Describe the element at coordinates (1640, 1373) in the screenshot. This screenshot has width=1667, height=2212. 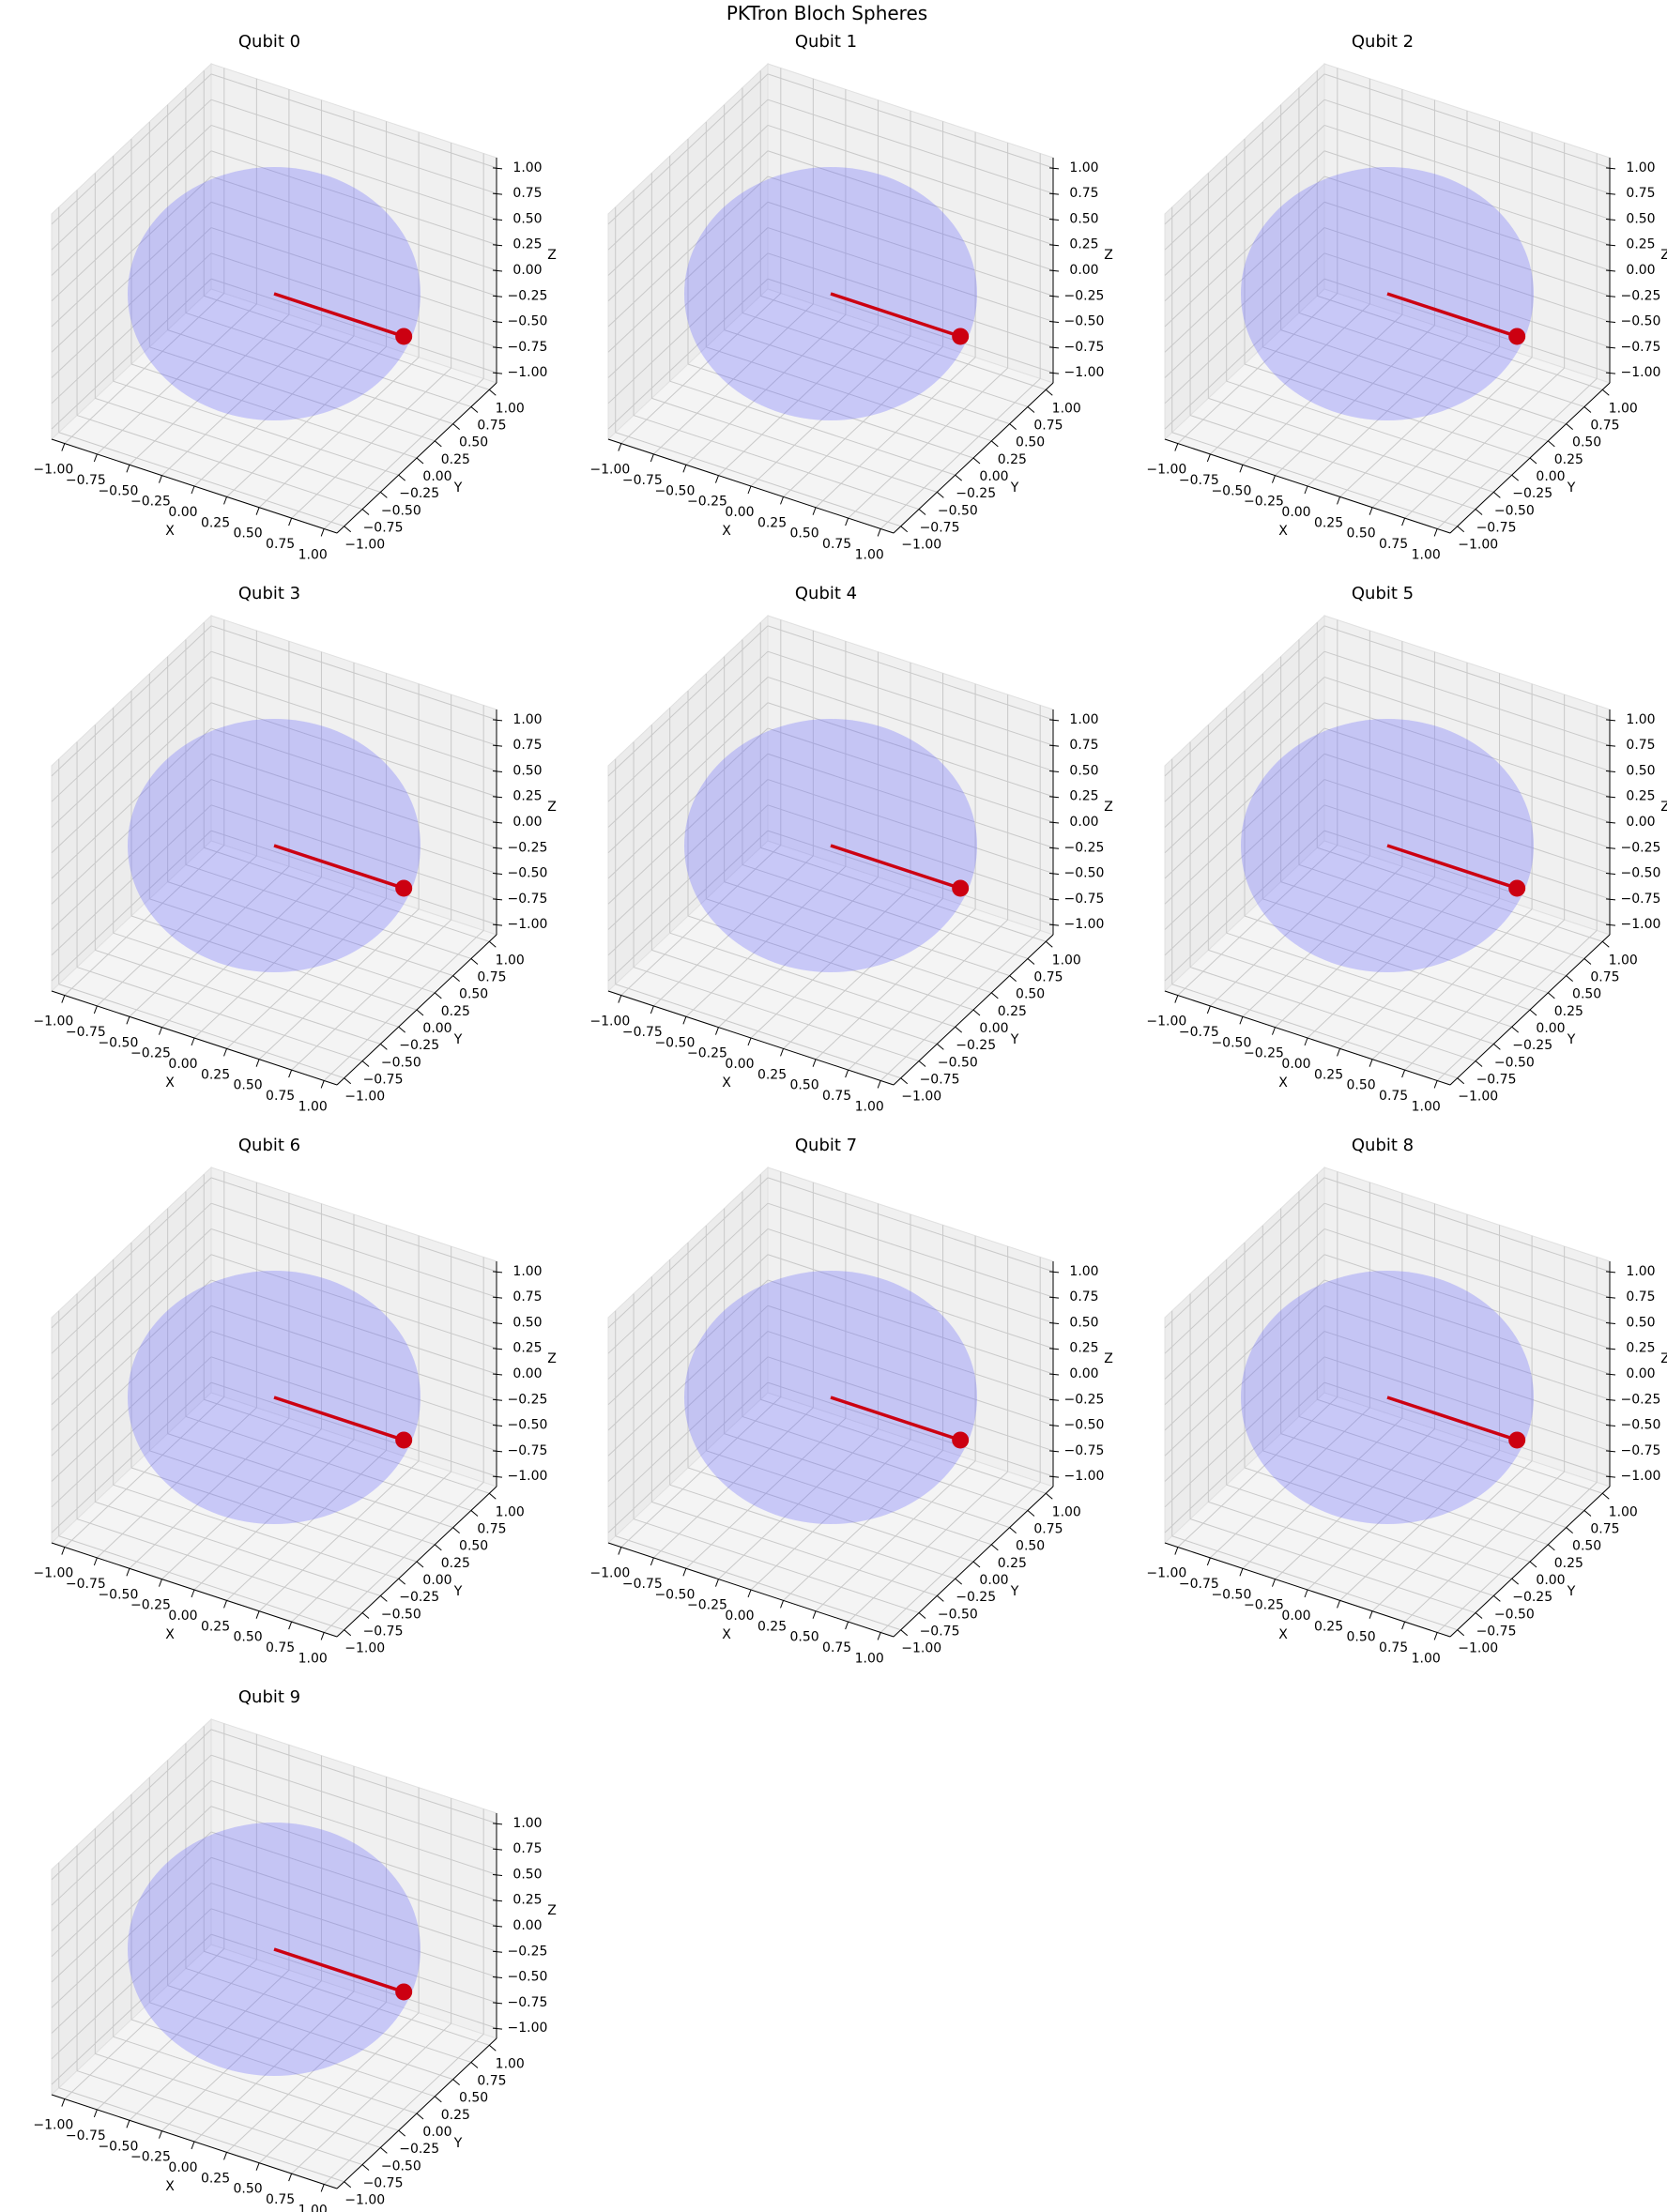
I see `z-tick-label: 0.00` at that location.